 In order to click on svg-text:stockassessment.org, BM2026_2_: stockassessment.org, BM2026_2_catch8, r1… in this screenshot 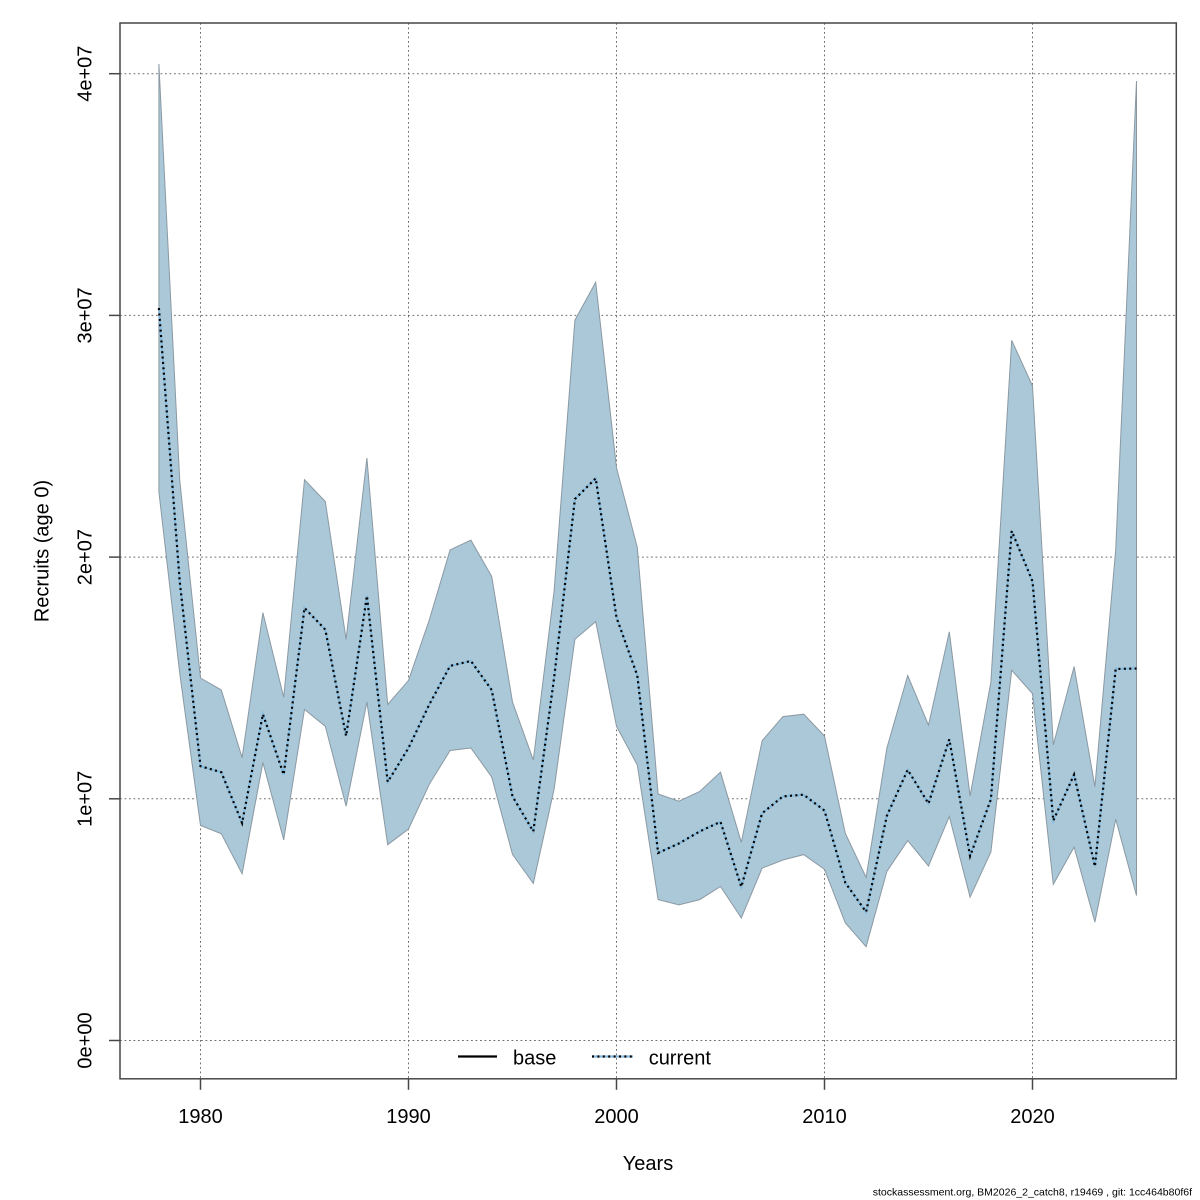, I will do `click(1032, 1193)`.